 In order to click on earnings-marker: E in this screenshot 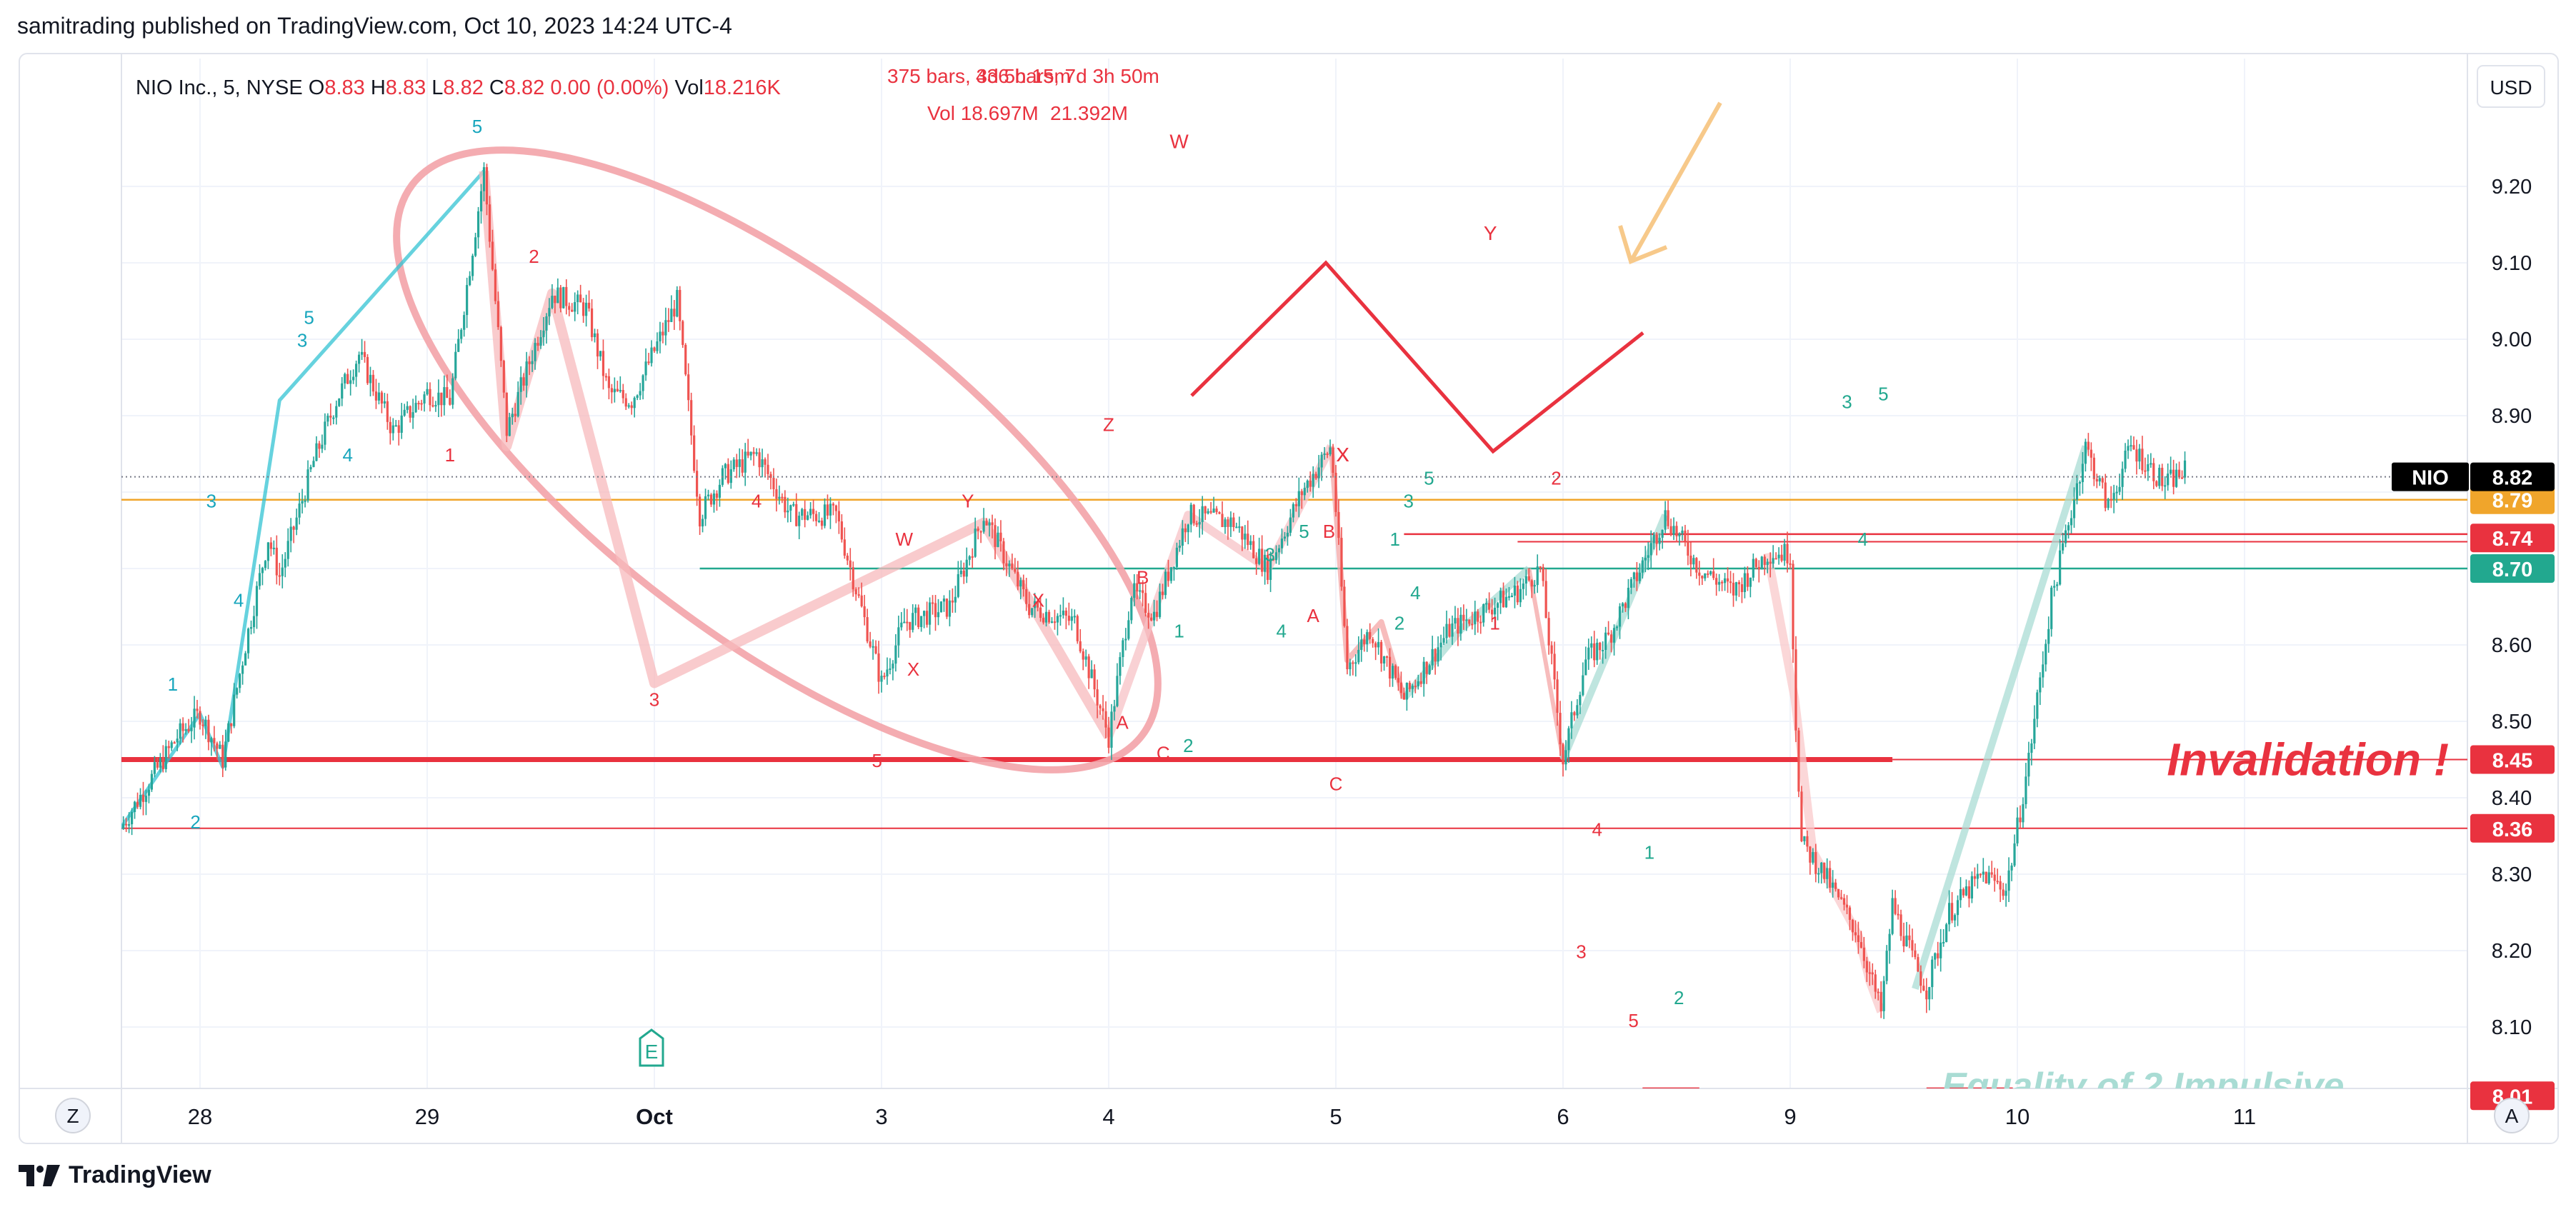, I will do `click(651, 1047)`.